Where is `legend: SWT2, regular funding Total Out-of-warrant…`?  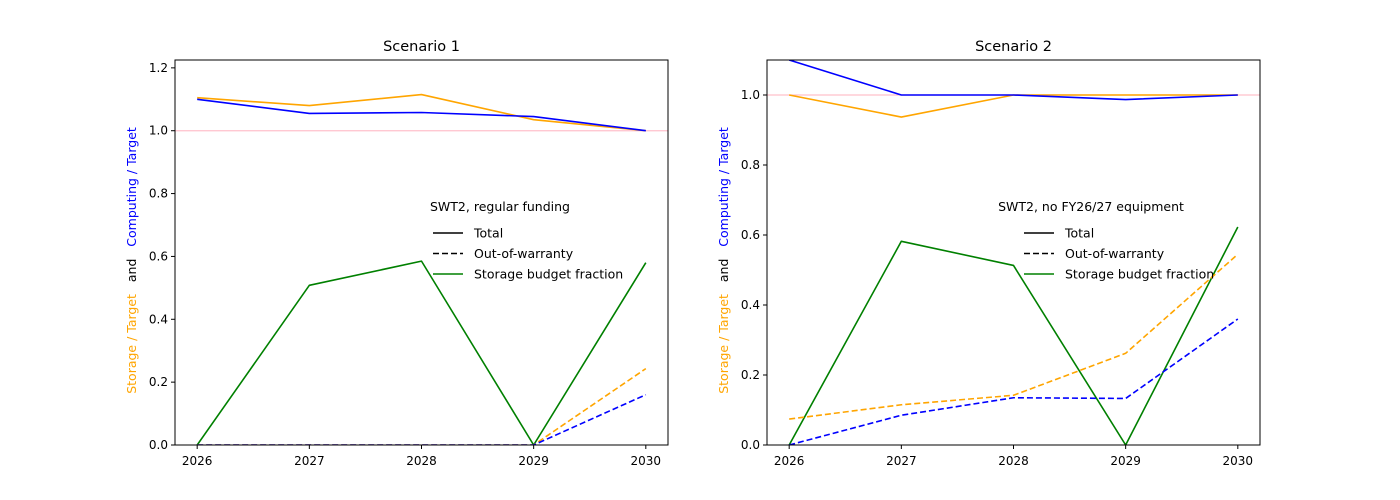
legend: SWT2, regular funding Total Out-of-warrant… is located at coordinates (526, 240).